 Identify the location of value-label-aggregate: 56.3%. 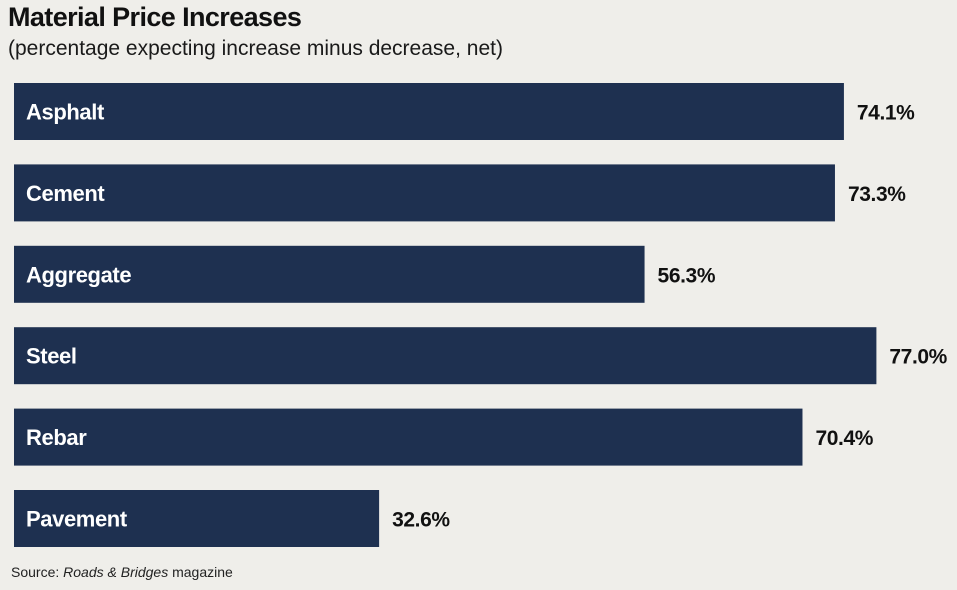
(687, 275).